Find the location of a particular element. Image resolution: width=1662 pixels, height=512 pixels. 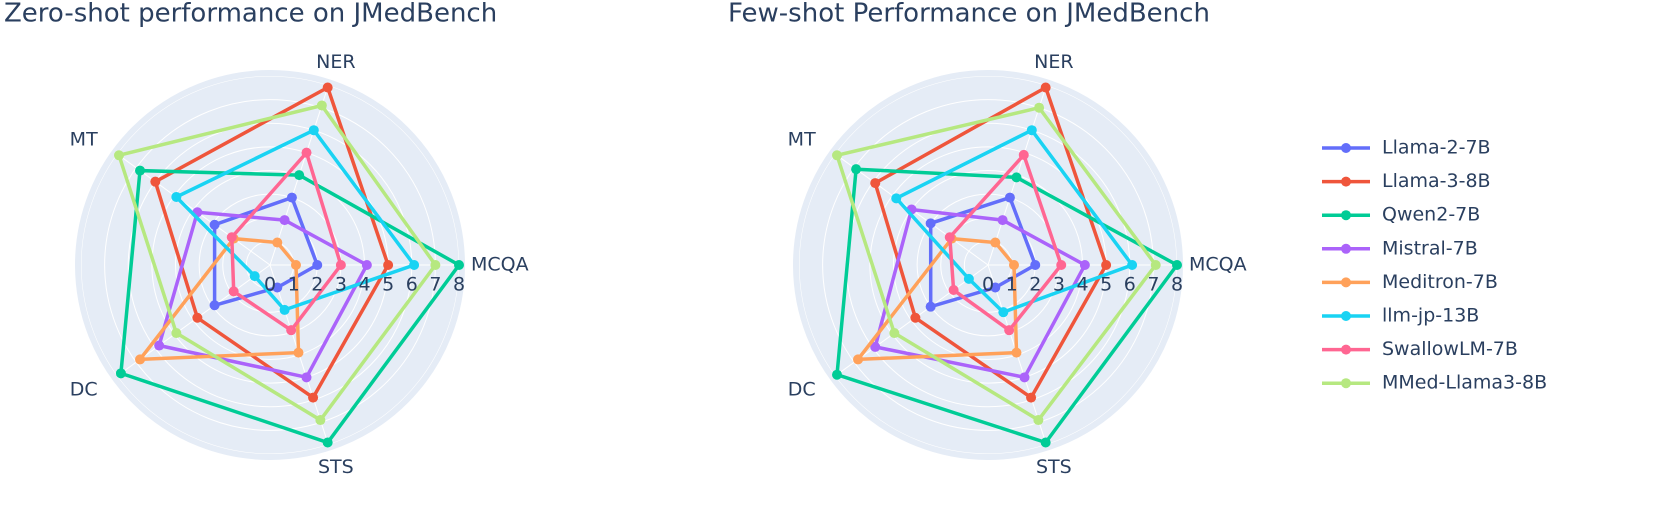

legend-label: llm-jp-13B is located at coordinates (1430, 316).